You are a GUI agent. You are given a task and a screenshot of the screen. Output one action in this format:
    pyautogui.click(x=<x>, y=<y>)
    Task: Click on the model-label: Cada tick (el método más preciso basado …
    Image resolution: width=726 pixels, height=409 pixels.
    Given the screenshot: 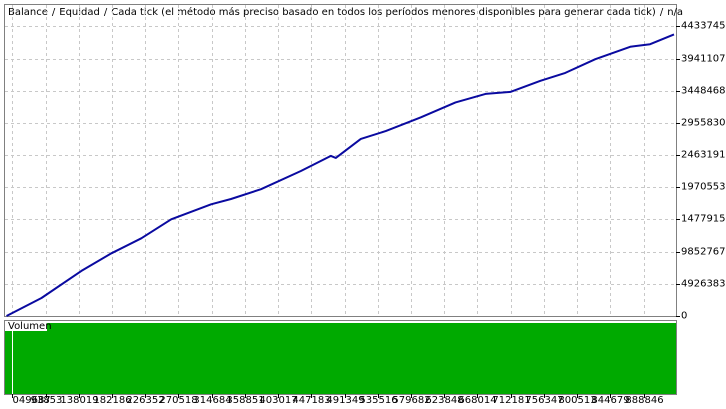 What is the action you would take?
    pyautogui.click(x=383, y=12)
    